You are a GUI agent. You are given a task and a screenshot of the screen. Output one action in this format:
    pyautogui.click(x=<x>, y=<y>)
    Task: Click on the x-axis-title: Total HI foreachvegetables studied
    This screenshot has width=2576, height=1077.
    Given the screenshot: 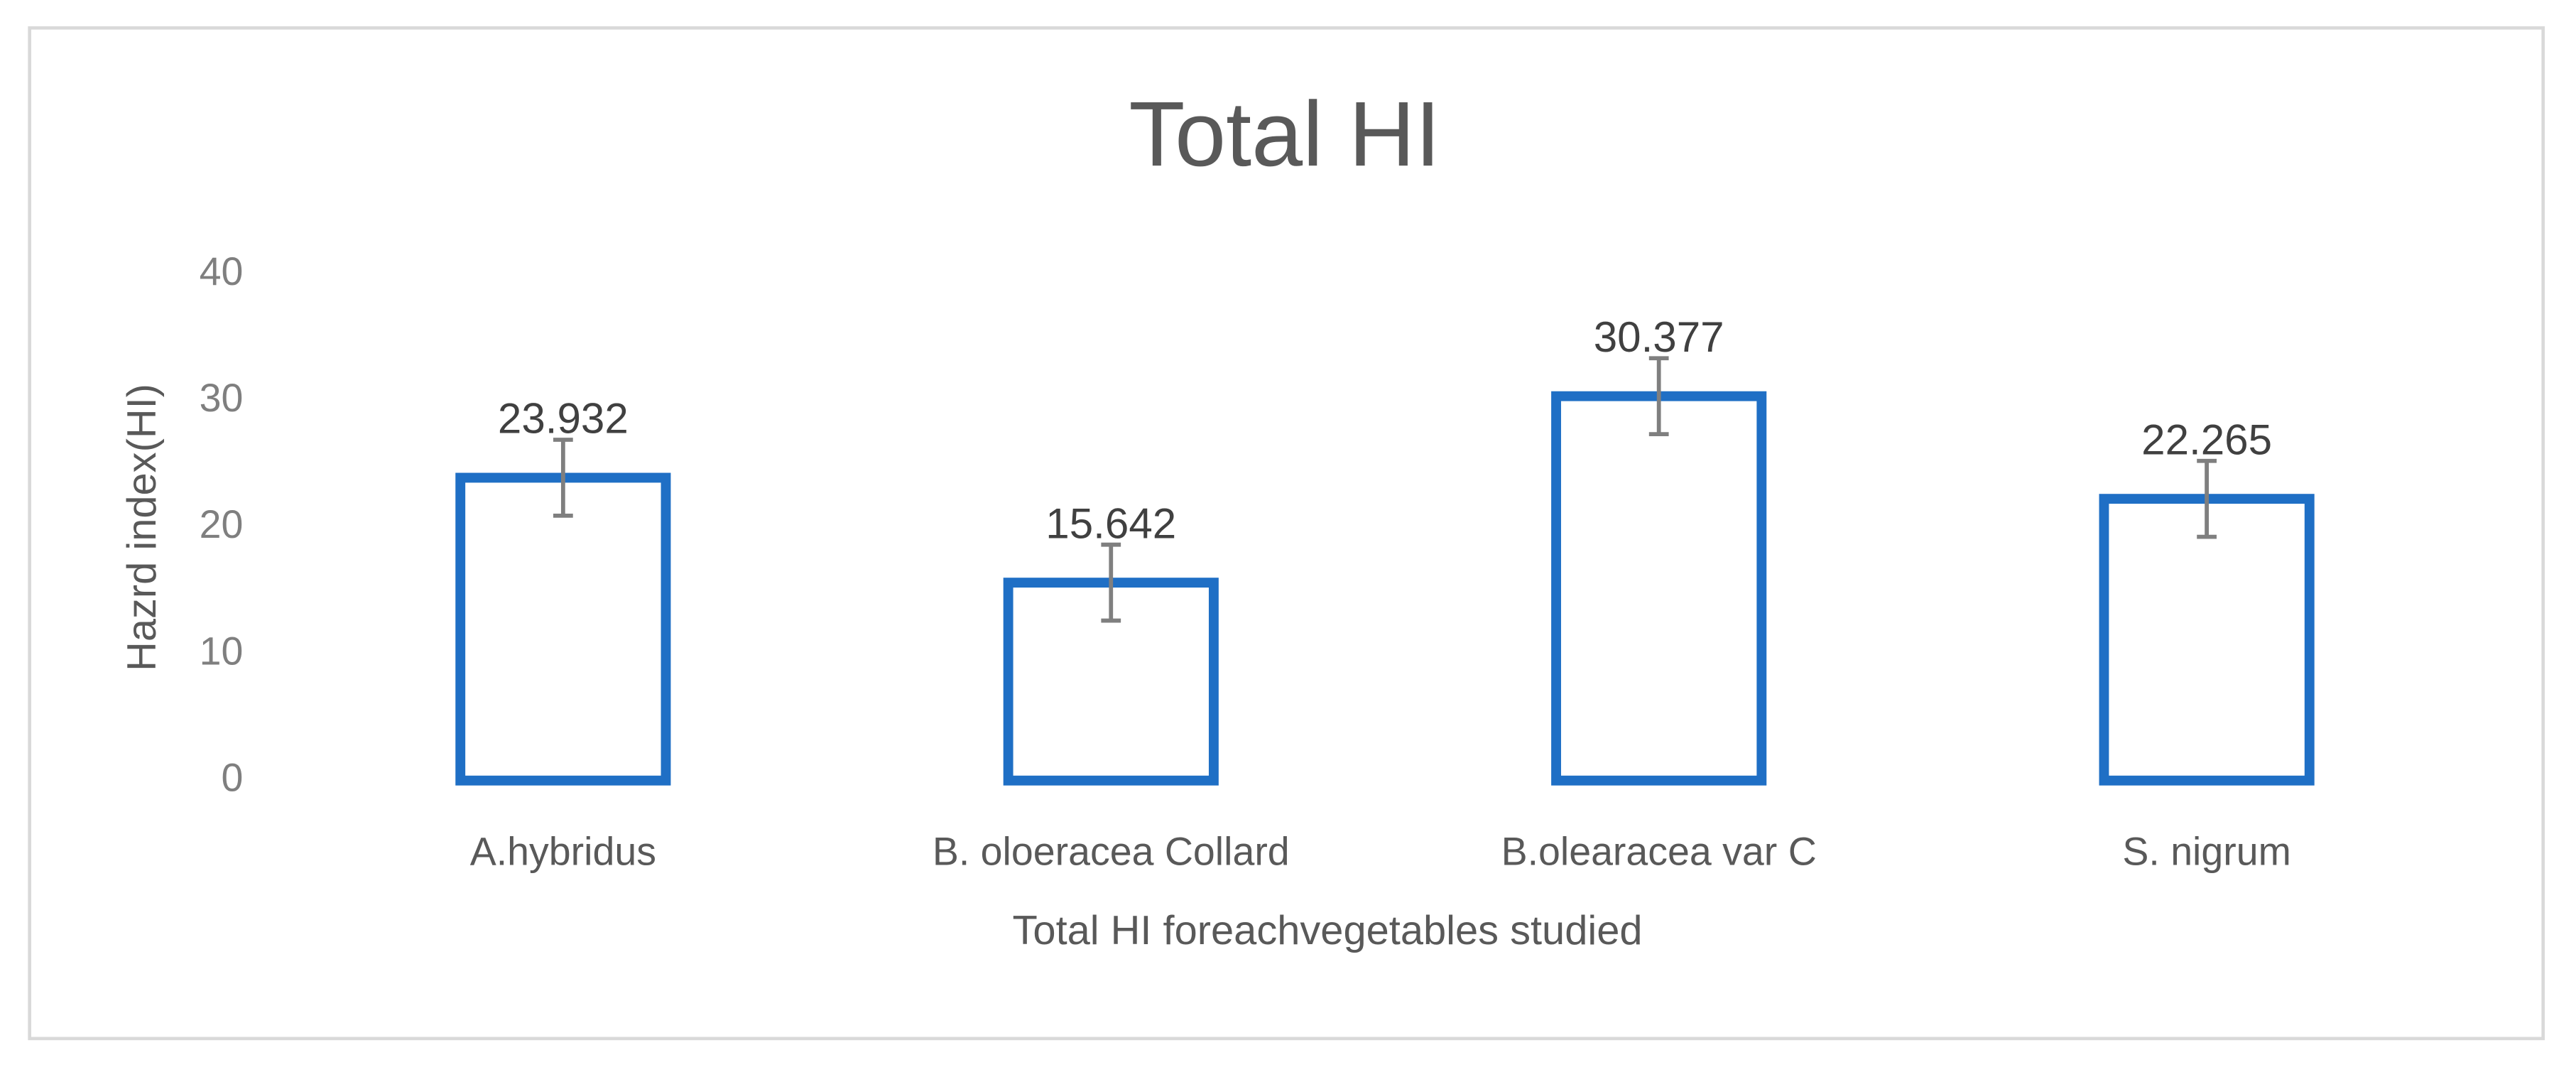 What is the action you would take?
    pyautogui.click(x=1328, y=930)
    